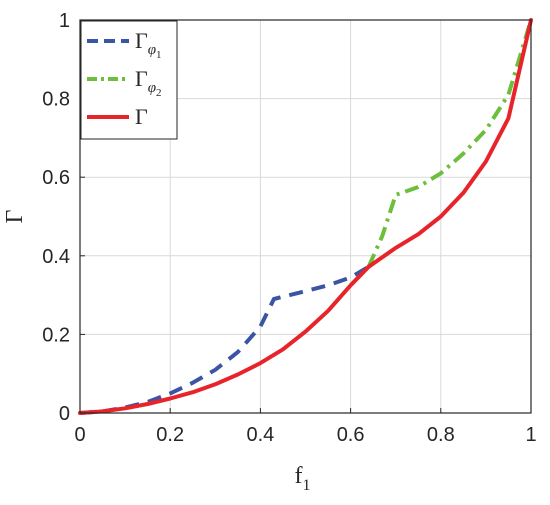 This screenshot has height=505, width=550. What do you see at coordinates (56, 335) in the screenshot?
I see `y-tick-label: 0.2` at bounding box center [56, 335].